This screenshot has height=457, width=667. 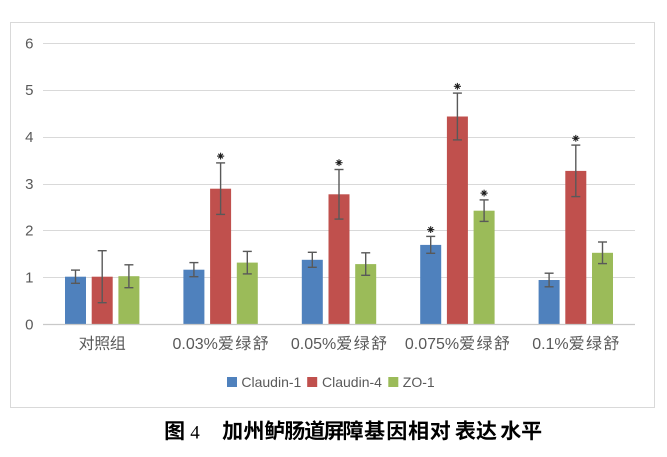 What do you see at coordinates (432, 344) in the screenshot?
I see `svg-text: 0.075%` at bounding box center [432, 344].